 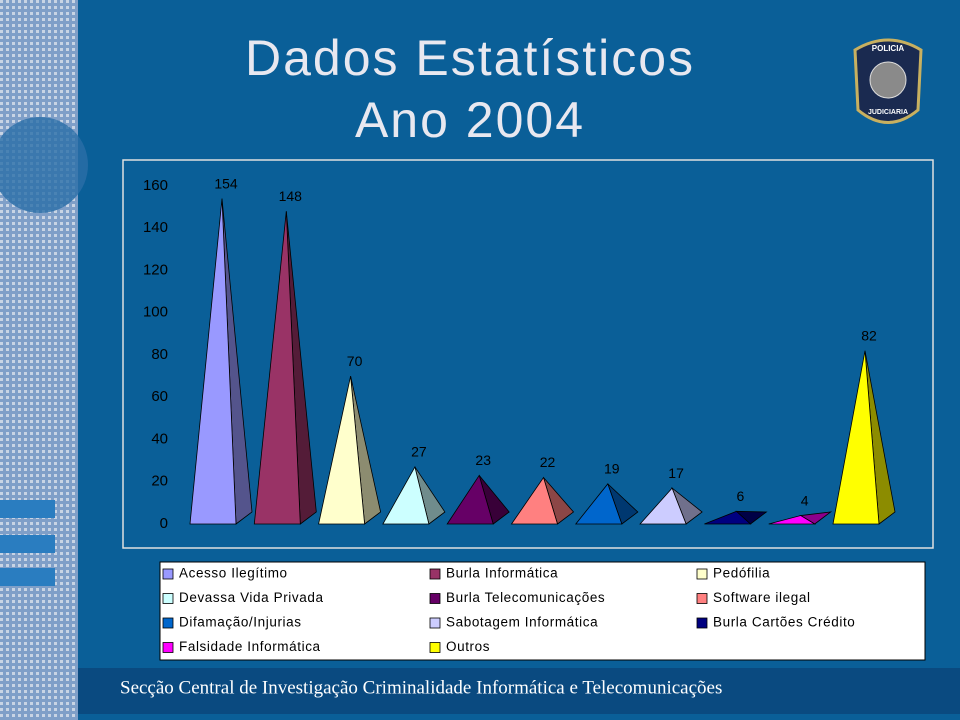 I want to click on logo: POLICIA JUDICIARIA, so click(x=888, y=81).